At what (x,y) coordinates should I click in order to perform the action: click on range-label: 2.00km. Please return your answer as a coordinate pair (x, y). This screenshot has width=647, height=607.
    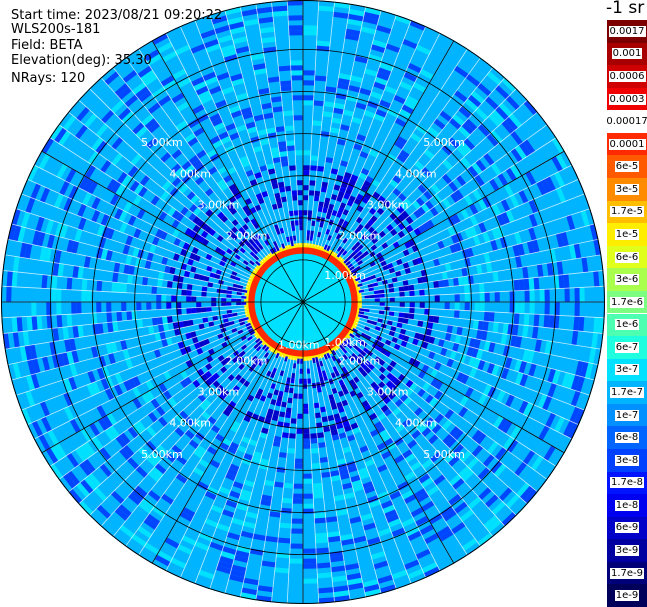
    Looking at the image, I should click on (247, 360).